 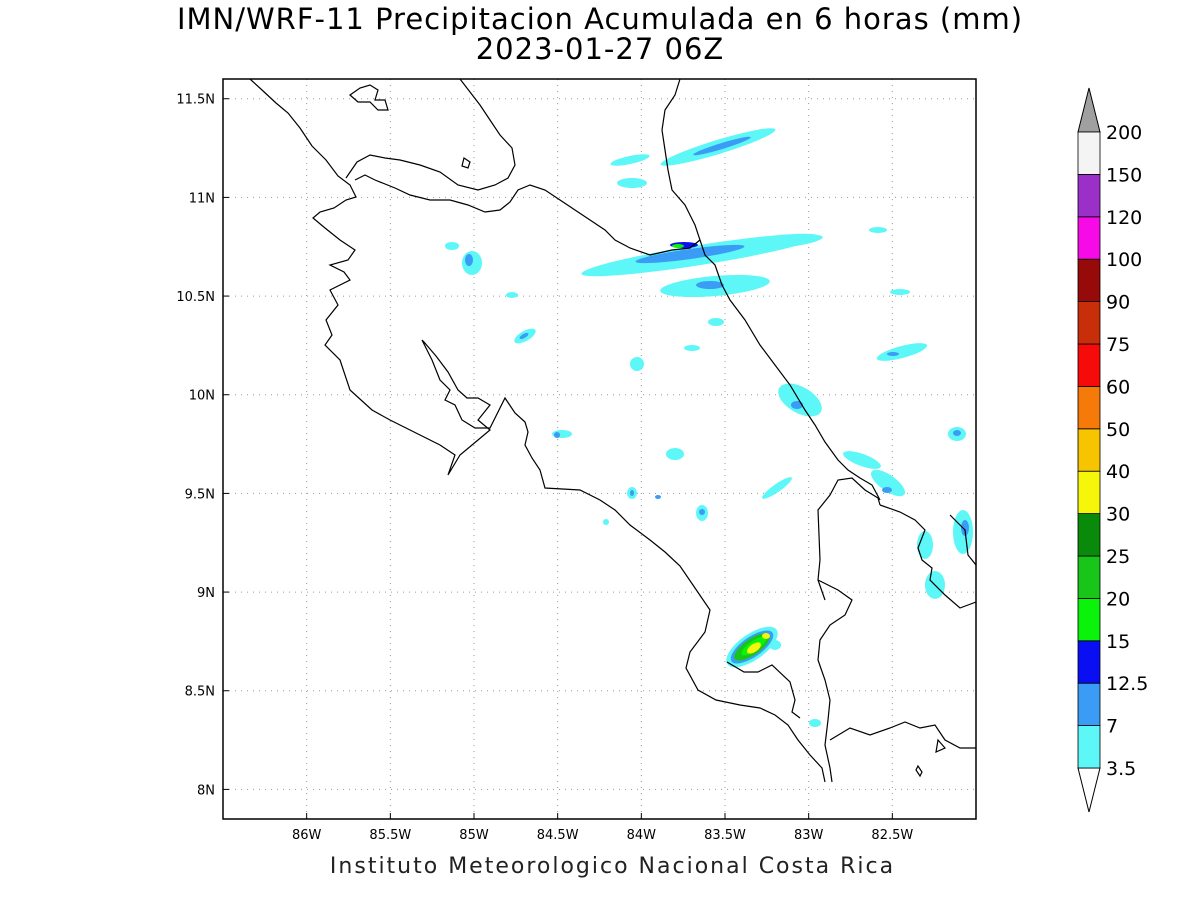 What do you see at coordinates (202, 198) in the screenshot?
I see `lat-tick-label: 11N` at bounding box center [202, 198].